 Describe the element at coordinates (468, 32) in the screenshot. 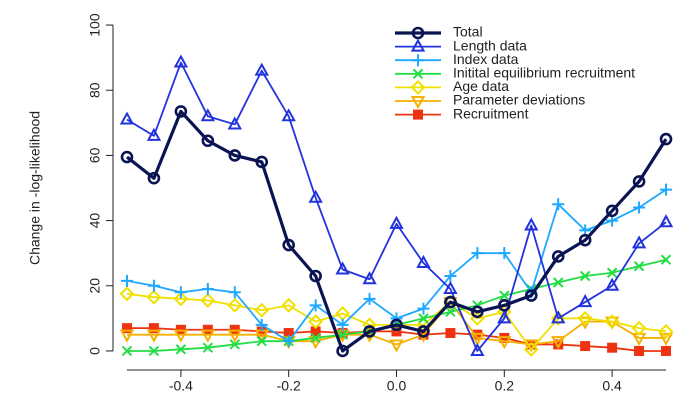

I see `legend-label: Total` at that location.